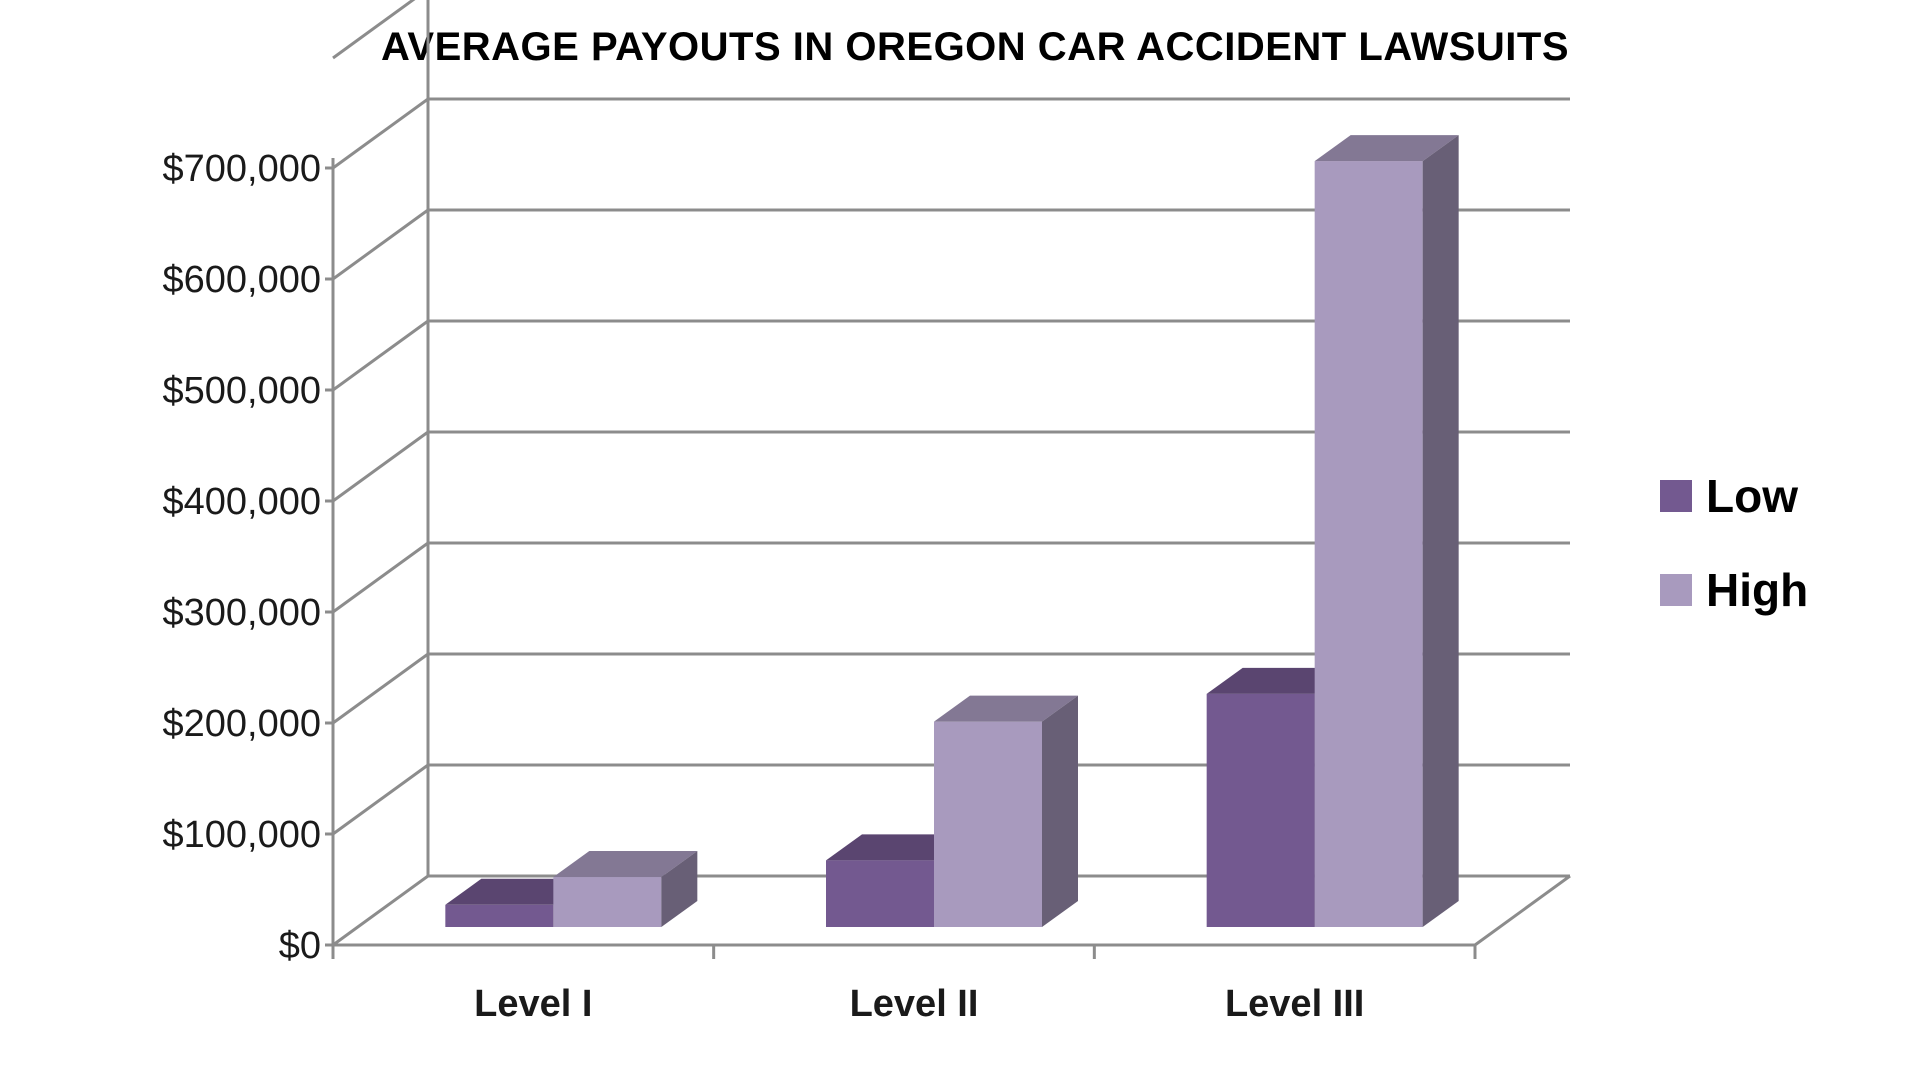 The image size is (1920, 1080). I want to click on y-tick-label: $500,000, so click(242, 391).